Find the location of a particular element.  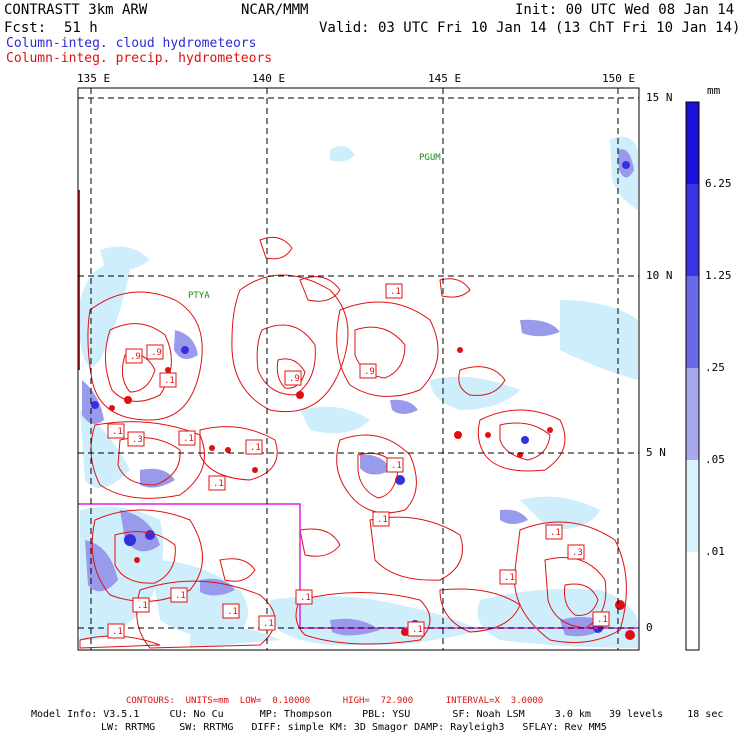

center-label: NCAR/MMM is located at coordinates (275, 10).